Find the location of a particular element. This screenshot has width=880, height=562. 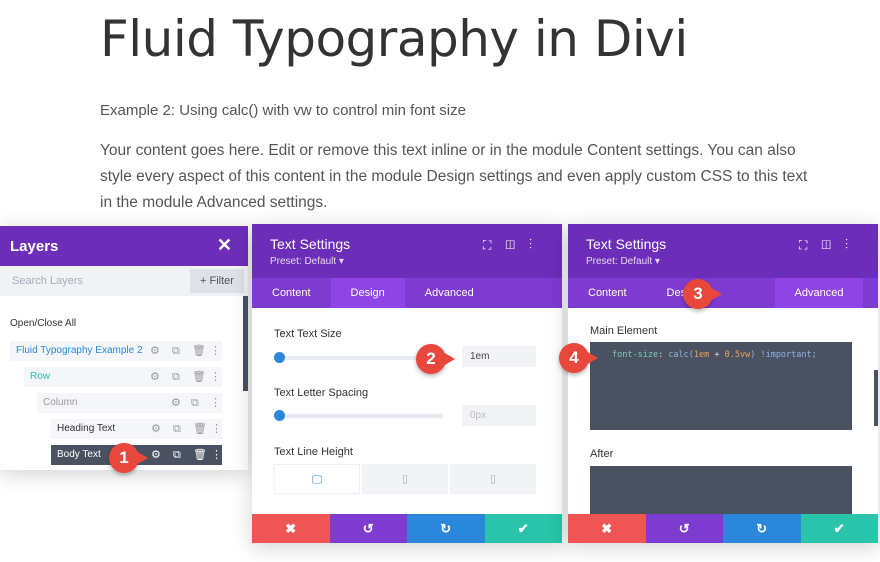

search-layers-input: Search Layers is located at coordinates (47, 281).